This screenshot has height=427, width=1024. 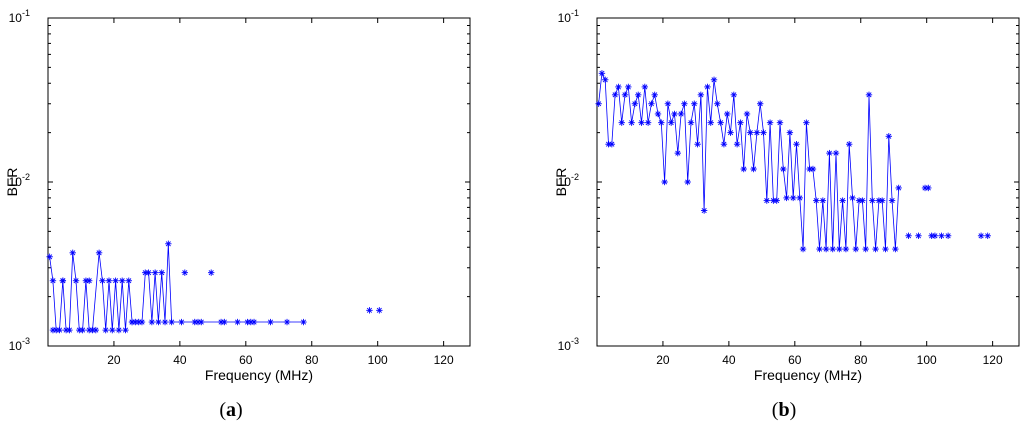 What do you see at coordinates (312, 360) in the screenshot?
I see `x-tick-label-a: 80` at bounding box center [312, 360].